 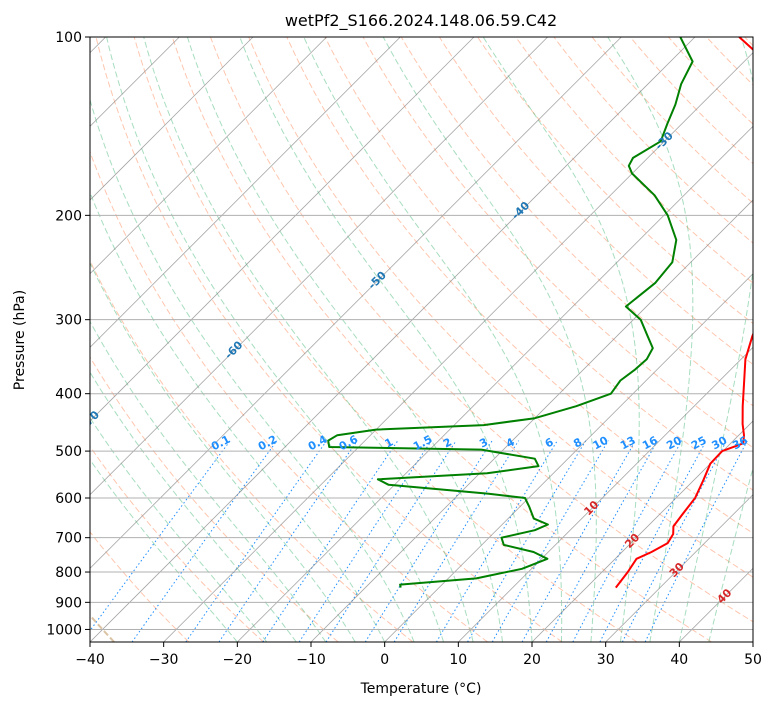 What do you see at coordinates (674, 443) in the screenshot?
I see `mixing-ratio-label: 20` at bounding box center [674, 443].